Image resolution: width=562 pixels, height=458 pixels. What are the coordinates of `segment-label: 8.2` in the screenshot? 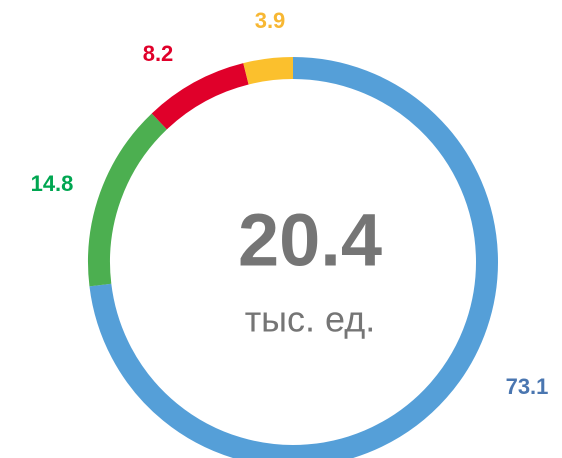 It's located at (158, 53).